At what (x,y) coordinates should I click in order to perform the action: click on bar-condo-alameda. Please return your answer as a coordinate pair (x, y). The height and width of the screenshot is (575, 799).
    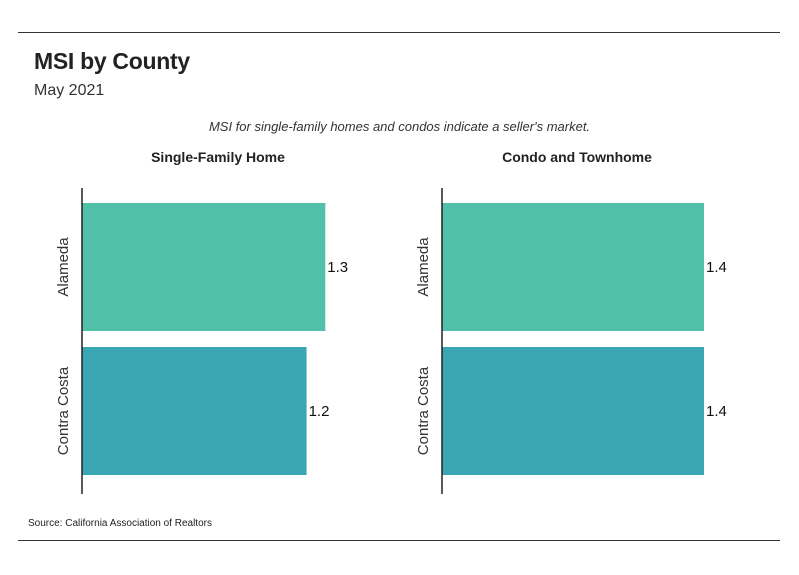
    Looking at the image, I should click on (573, 267).